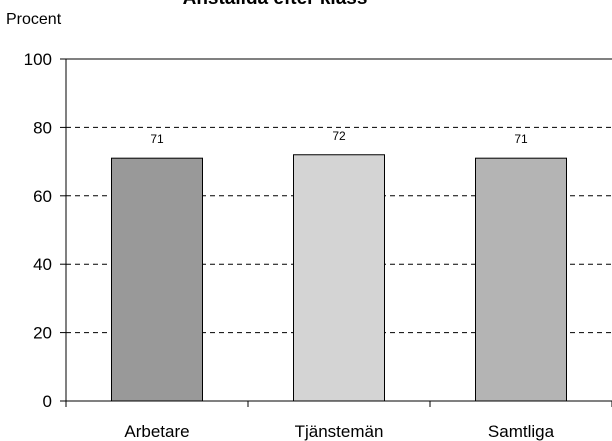  I want to click on x-category-labels: Arbetare Tjänstemän Samtliga, so click(339, 431).